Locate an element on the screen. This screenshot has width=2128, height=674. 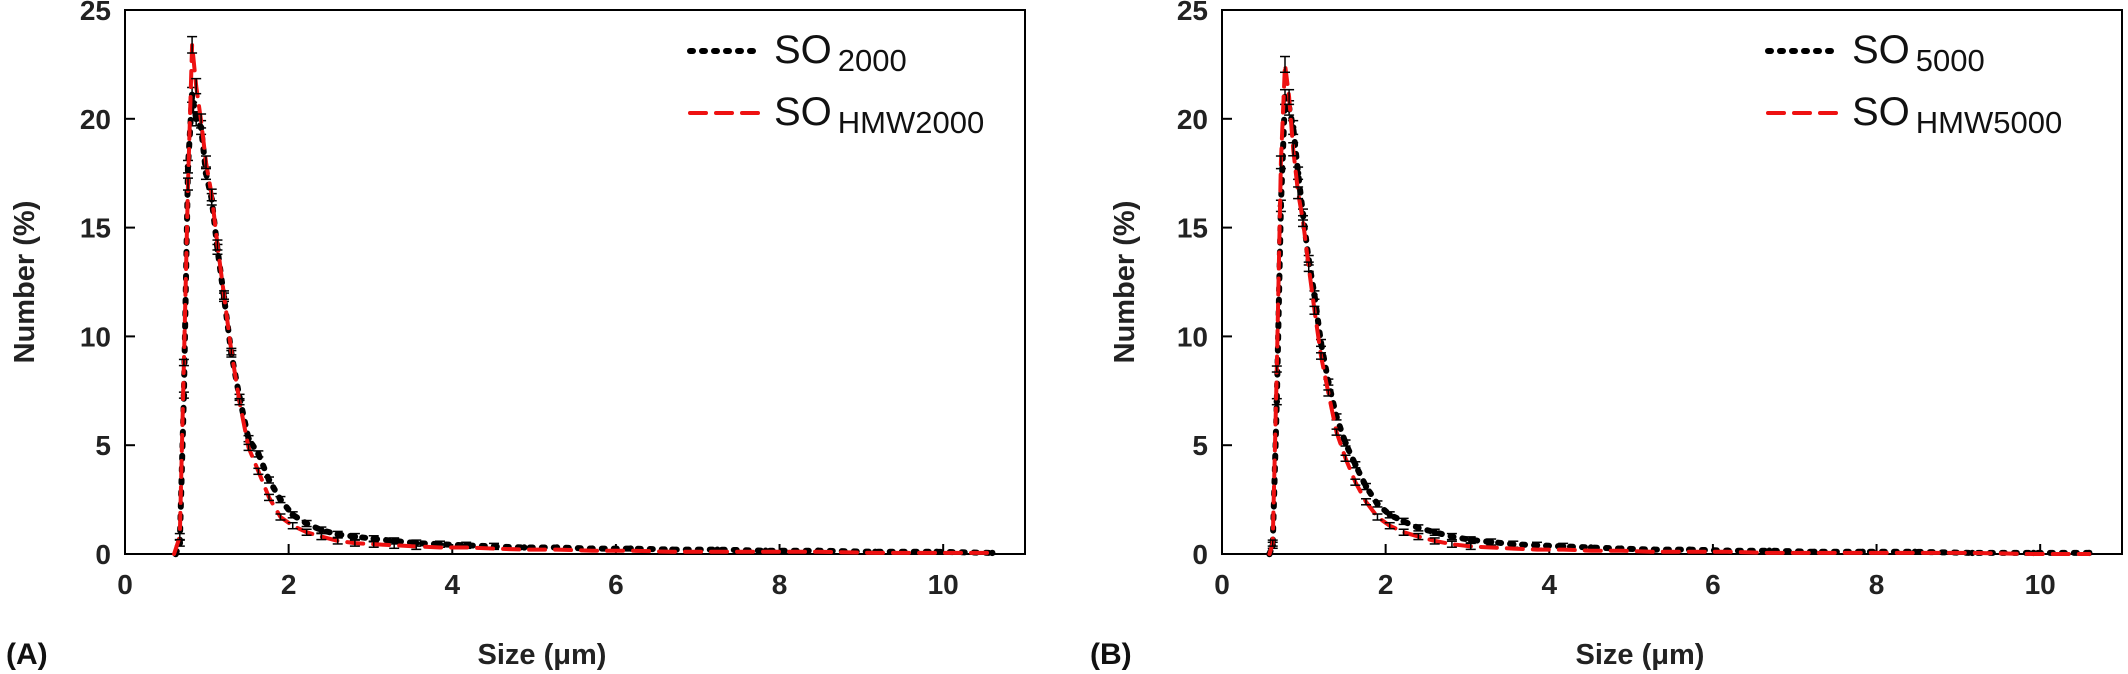
panel-label: (B) is located at coordinates (1111, 654).